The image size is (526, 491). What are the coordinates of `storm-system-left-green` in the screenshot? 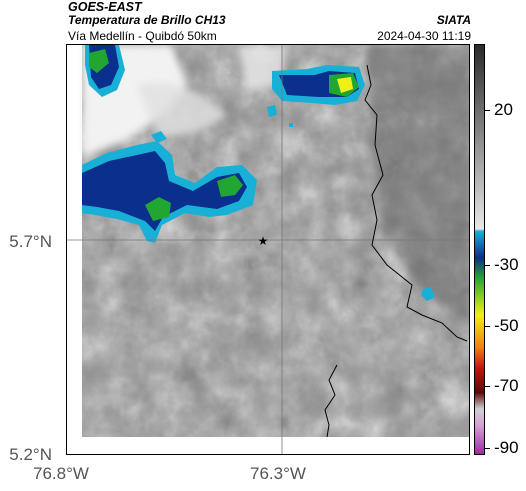 It's located at (158, 209).